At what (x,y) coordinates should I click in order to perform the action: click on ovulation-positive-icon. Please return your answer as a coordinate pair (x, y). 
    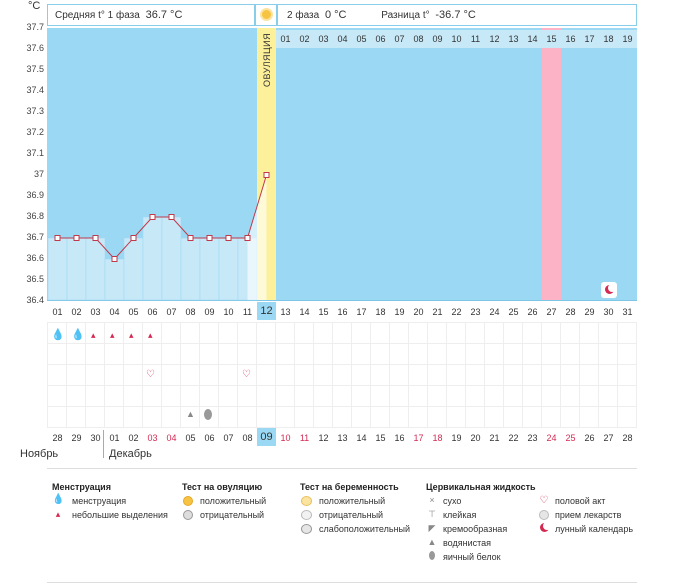
    Looking at the image, I should click on (188, 502).